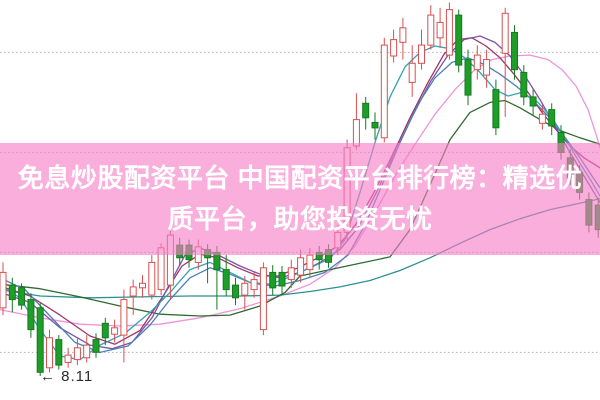 The height and width of the screenshot is (400, 600). Describe the element at coordinates (300, 219) in the screenshot. I see `banner-line-2: 质平台，助您投资无忧` at that location.